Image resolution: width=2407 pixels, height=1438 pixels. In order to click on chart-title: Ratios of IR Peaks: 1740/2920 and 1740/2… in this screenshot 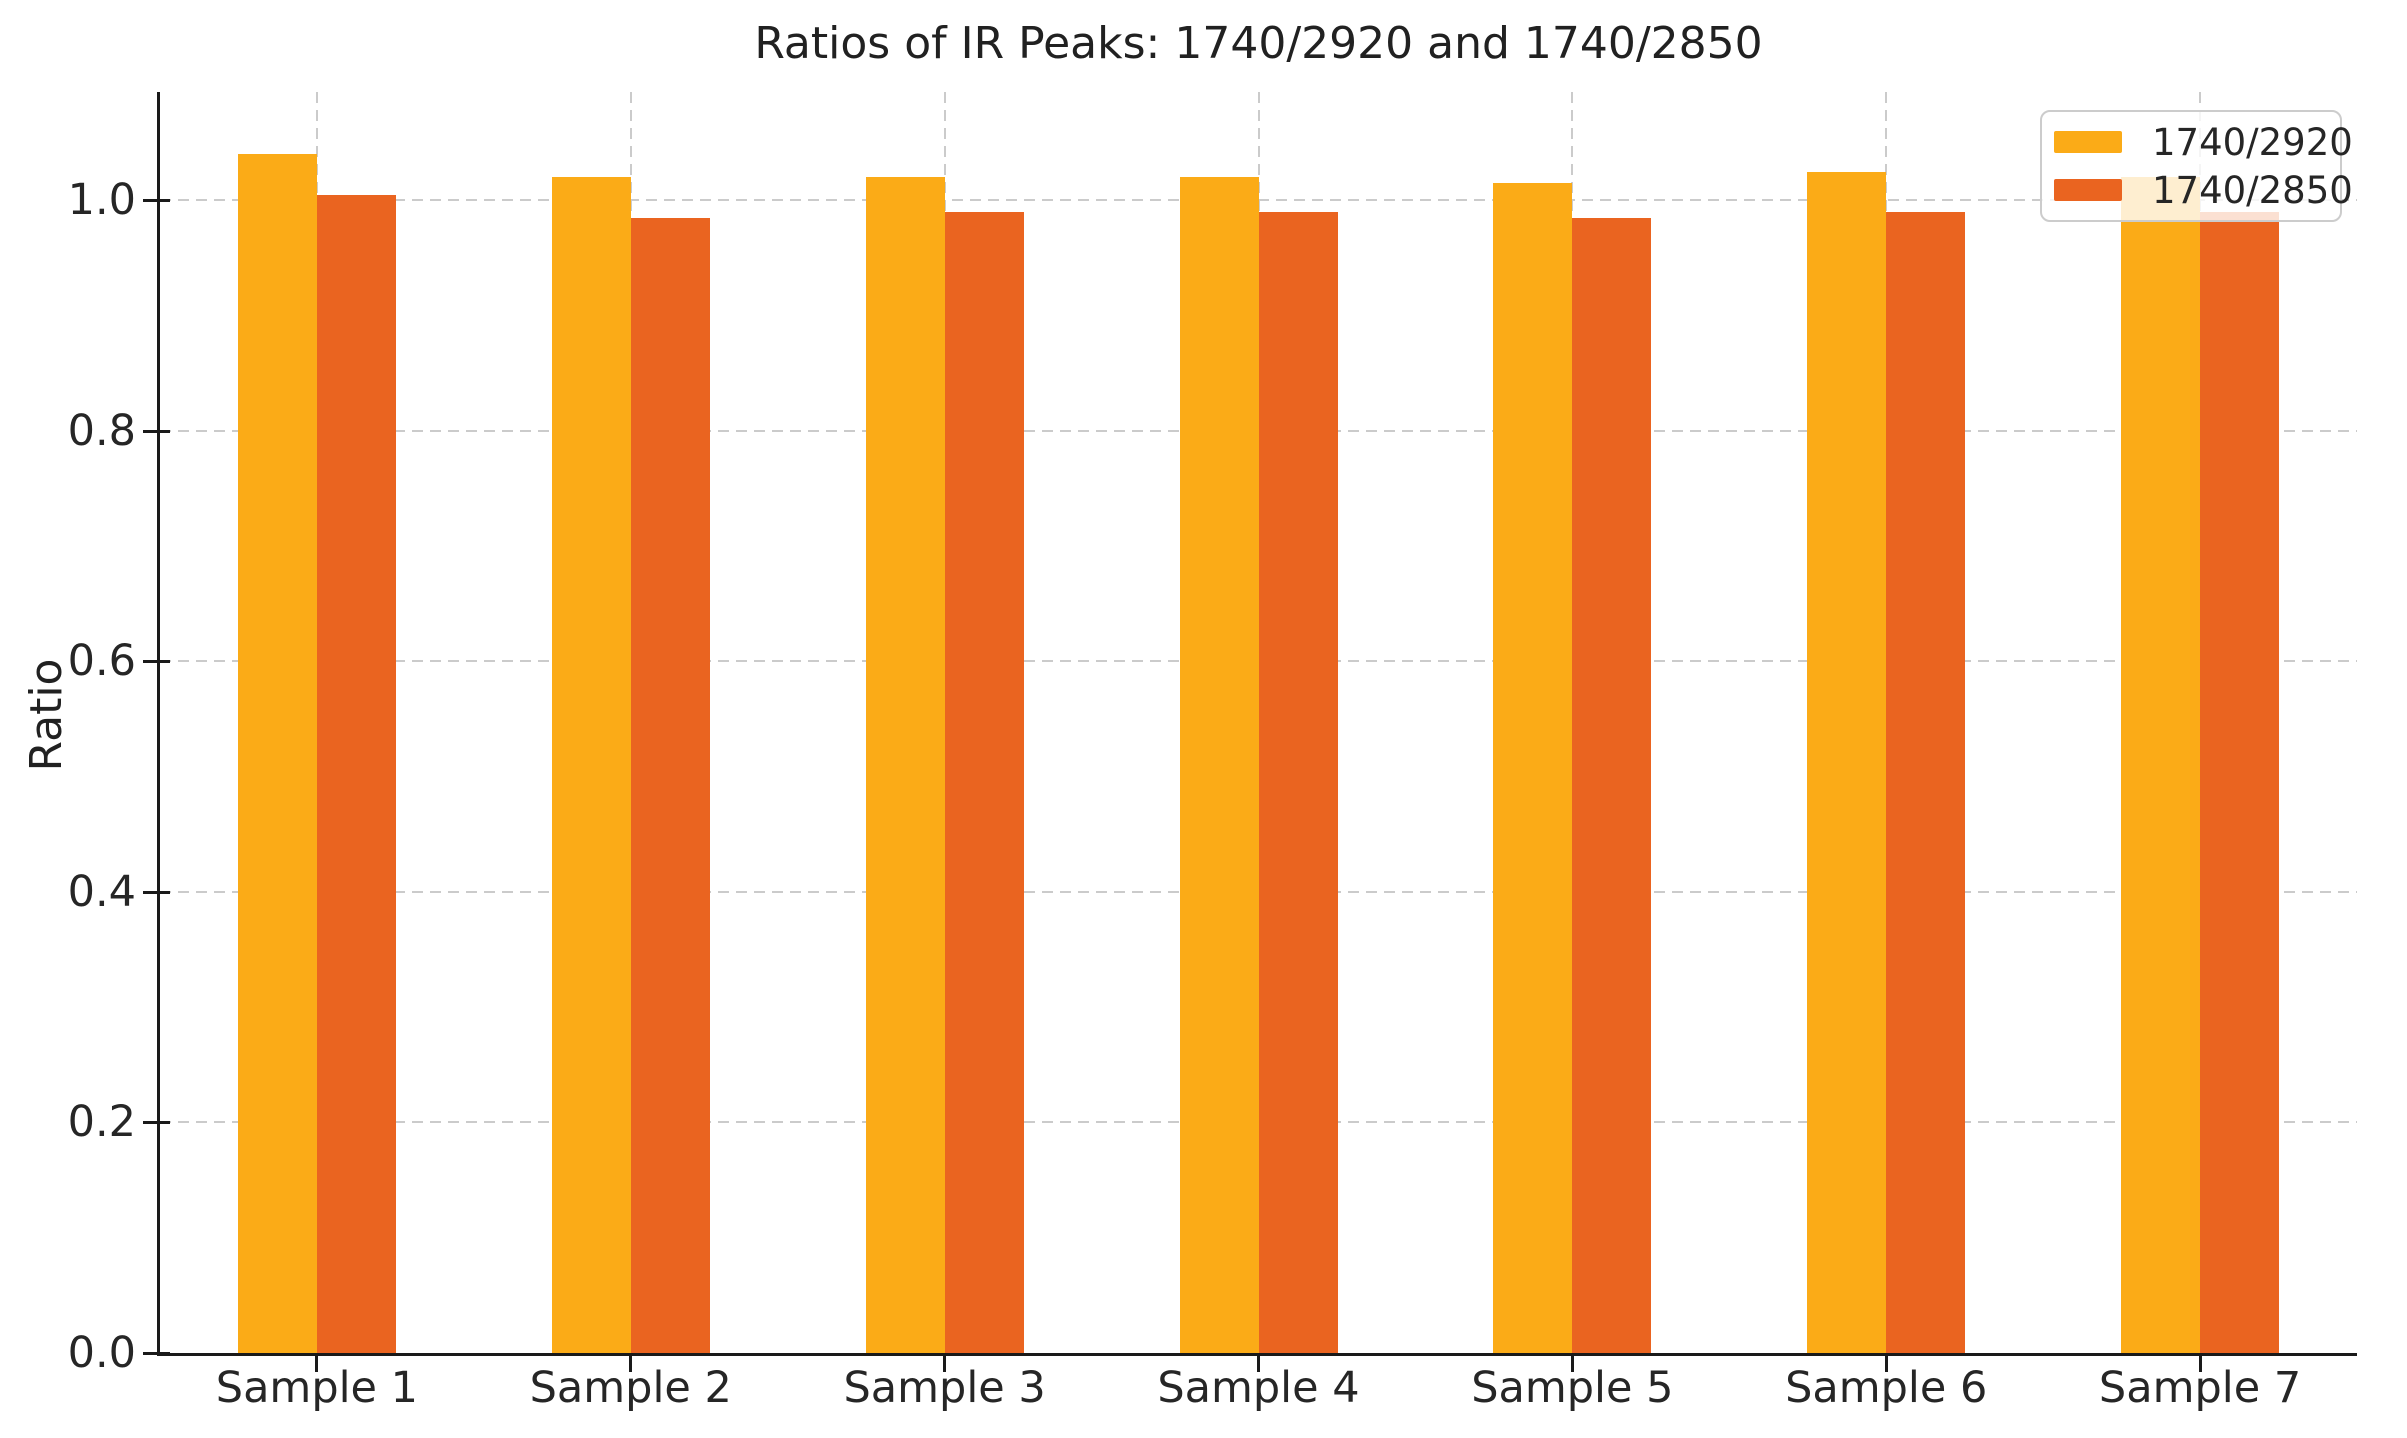, I will do `click(1258, 43)`.